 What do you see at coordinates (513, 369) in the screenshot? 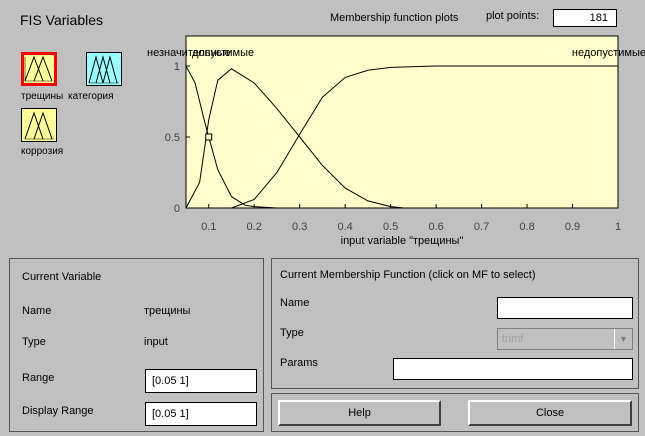
I see `mf-params-input` at bounding box center [513, 369].